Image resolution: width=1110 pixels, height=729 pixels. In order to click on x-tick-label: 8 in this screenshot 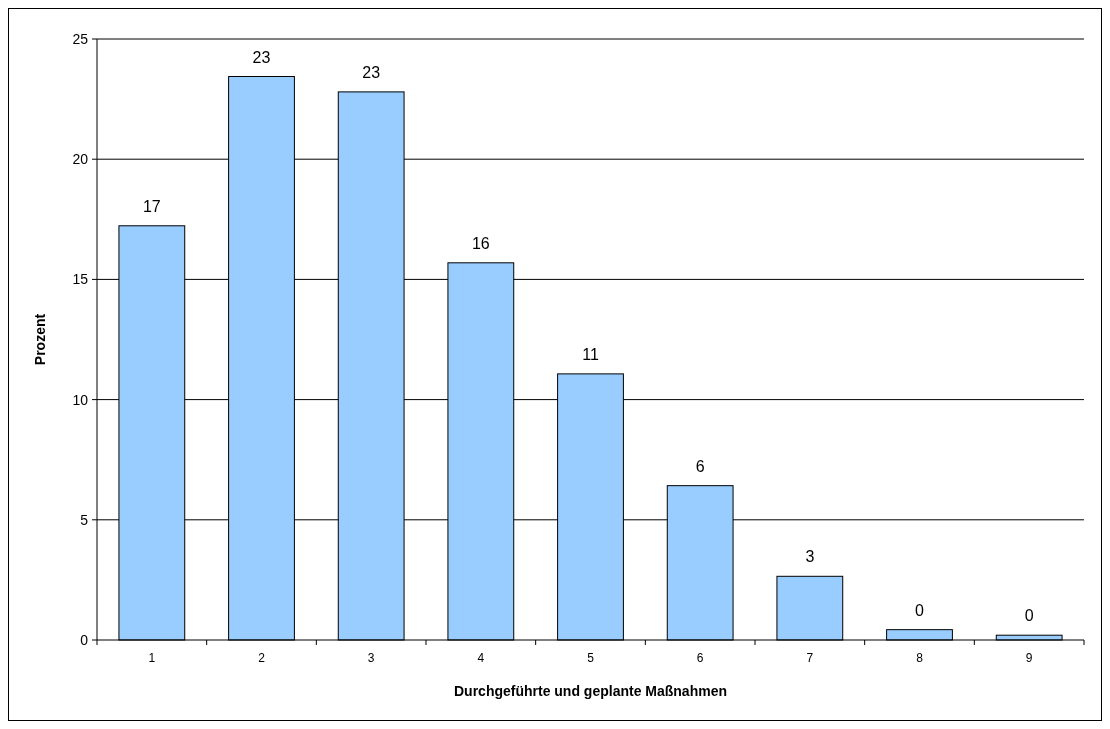, I will do `click(920, 658)`.